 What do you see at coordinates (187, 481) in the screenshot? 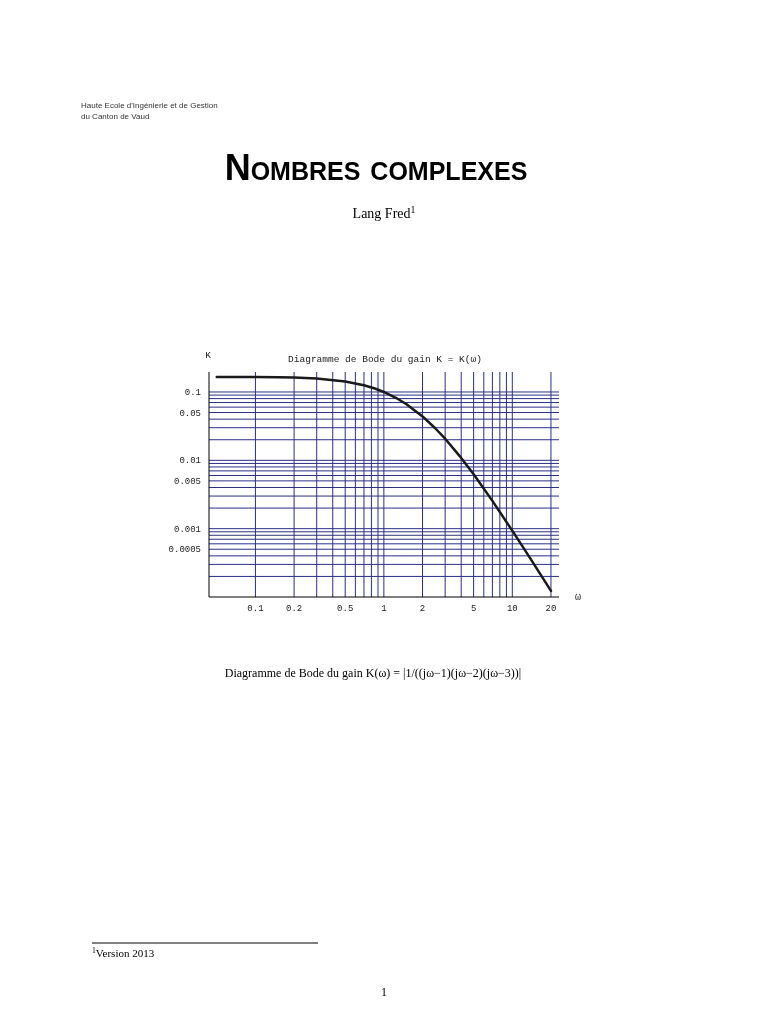
I see `y-tick-label: 0.005` at bounding box center [187, 481].